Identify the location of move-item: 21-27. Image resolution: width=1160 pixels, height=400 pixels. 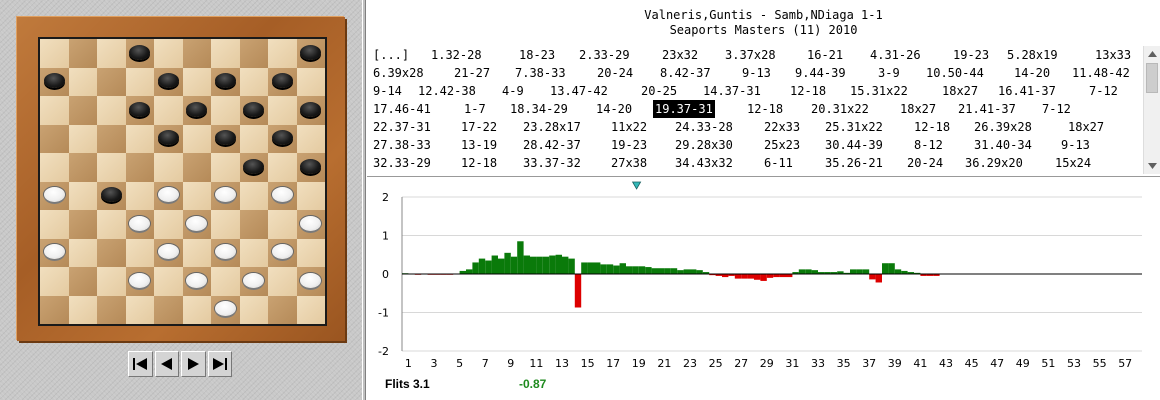
(472, 73).